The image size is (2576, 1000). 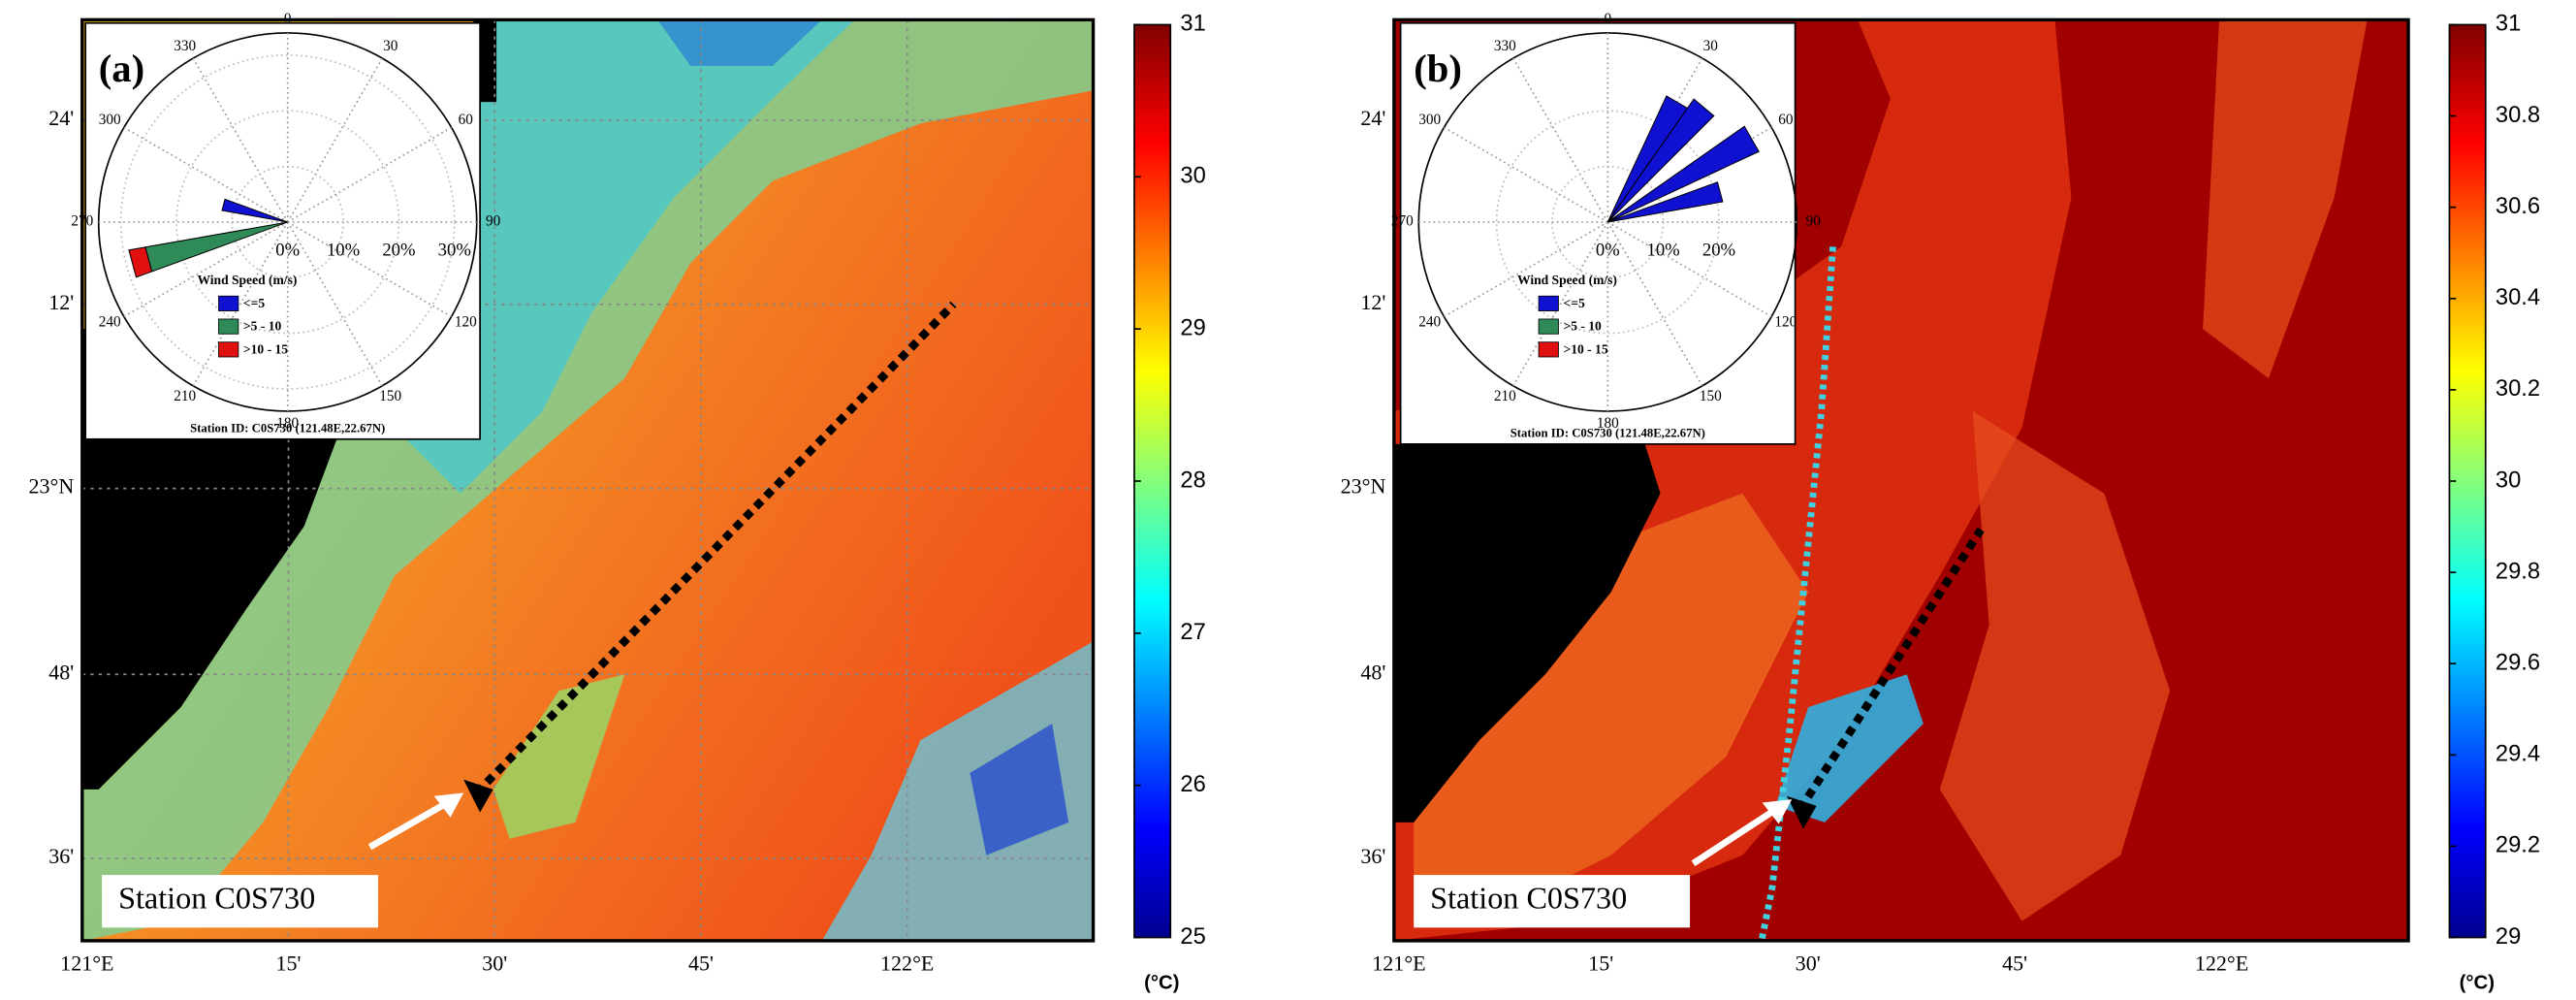 What do you see at coordinates (2518, 754) in the screenshot?
I see `colorbar-tick-label: 29.4` at bounding box center [2518, 754].